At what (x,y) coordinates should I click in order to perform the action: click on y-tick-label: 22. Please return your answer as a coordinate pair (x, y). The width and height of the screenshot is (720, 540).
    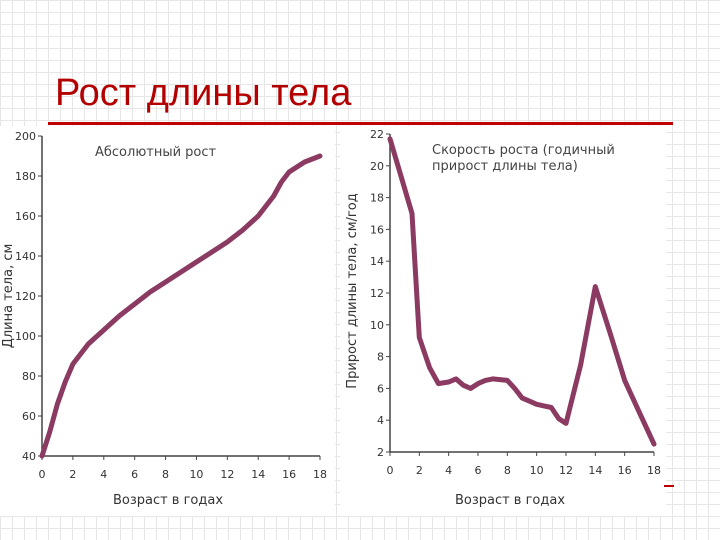
    Looking at the image, I should click on (377, 134).